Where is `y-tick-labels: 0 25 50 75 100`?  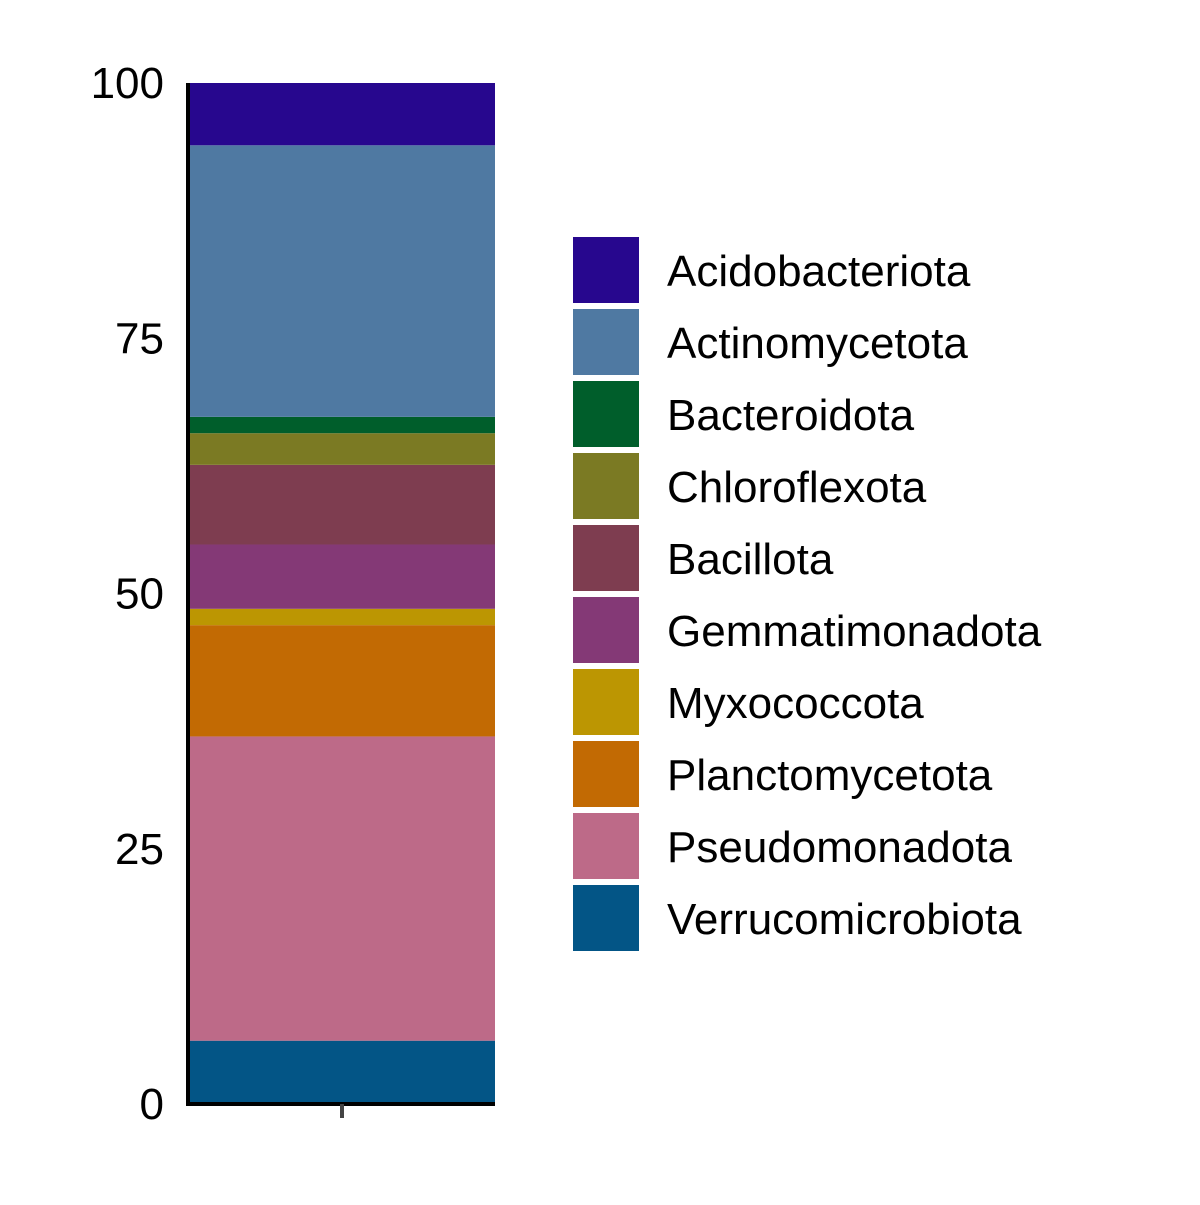
y-tick-labels: 0 25 50 75 100 is located at coordinates (127, 594).